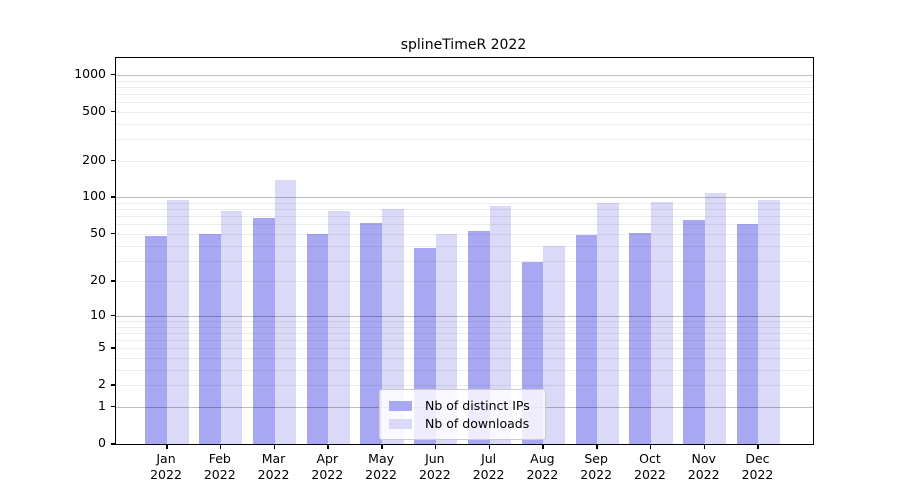 The image size is (900, 500). What do you see at coordinates (381, 466) in the screenshot?
I see `x-tick-label-may: May 2022` at bounding box center [381, 466].